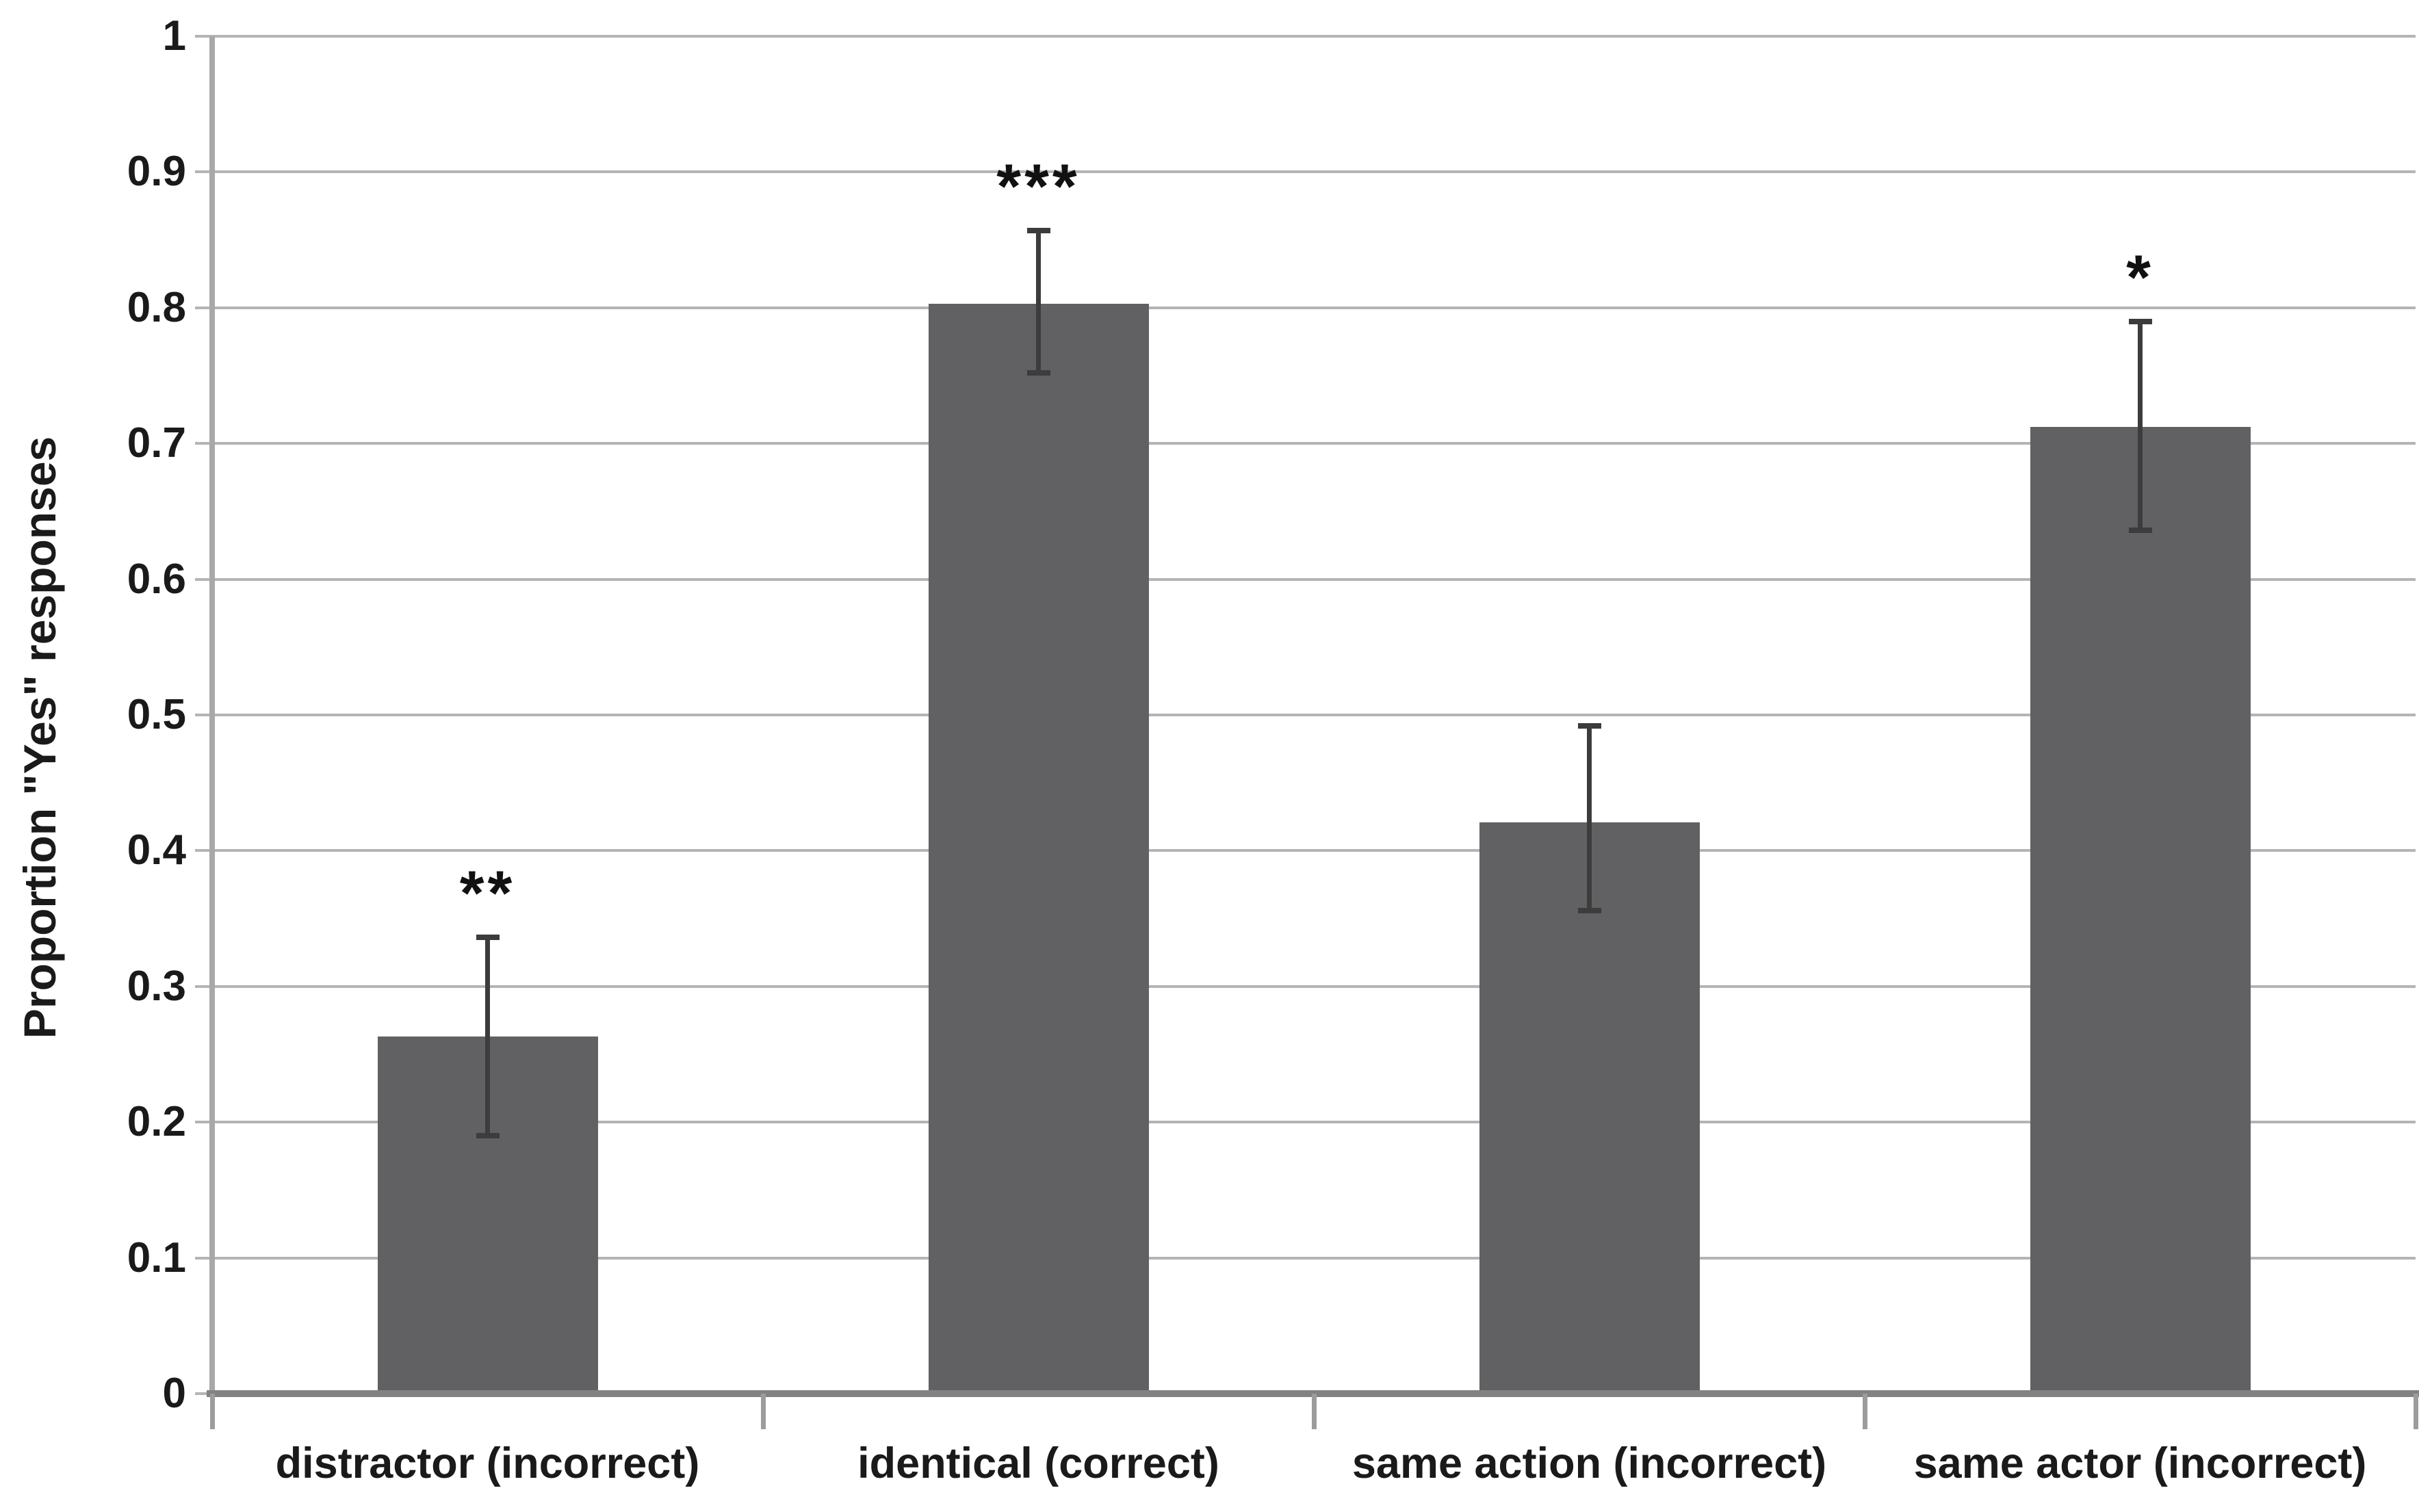  Describe the element at coordinates (156, 172) in the screenshot. I see `y-tick-label: 0.9` at that location.